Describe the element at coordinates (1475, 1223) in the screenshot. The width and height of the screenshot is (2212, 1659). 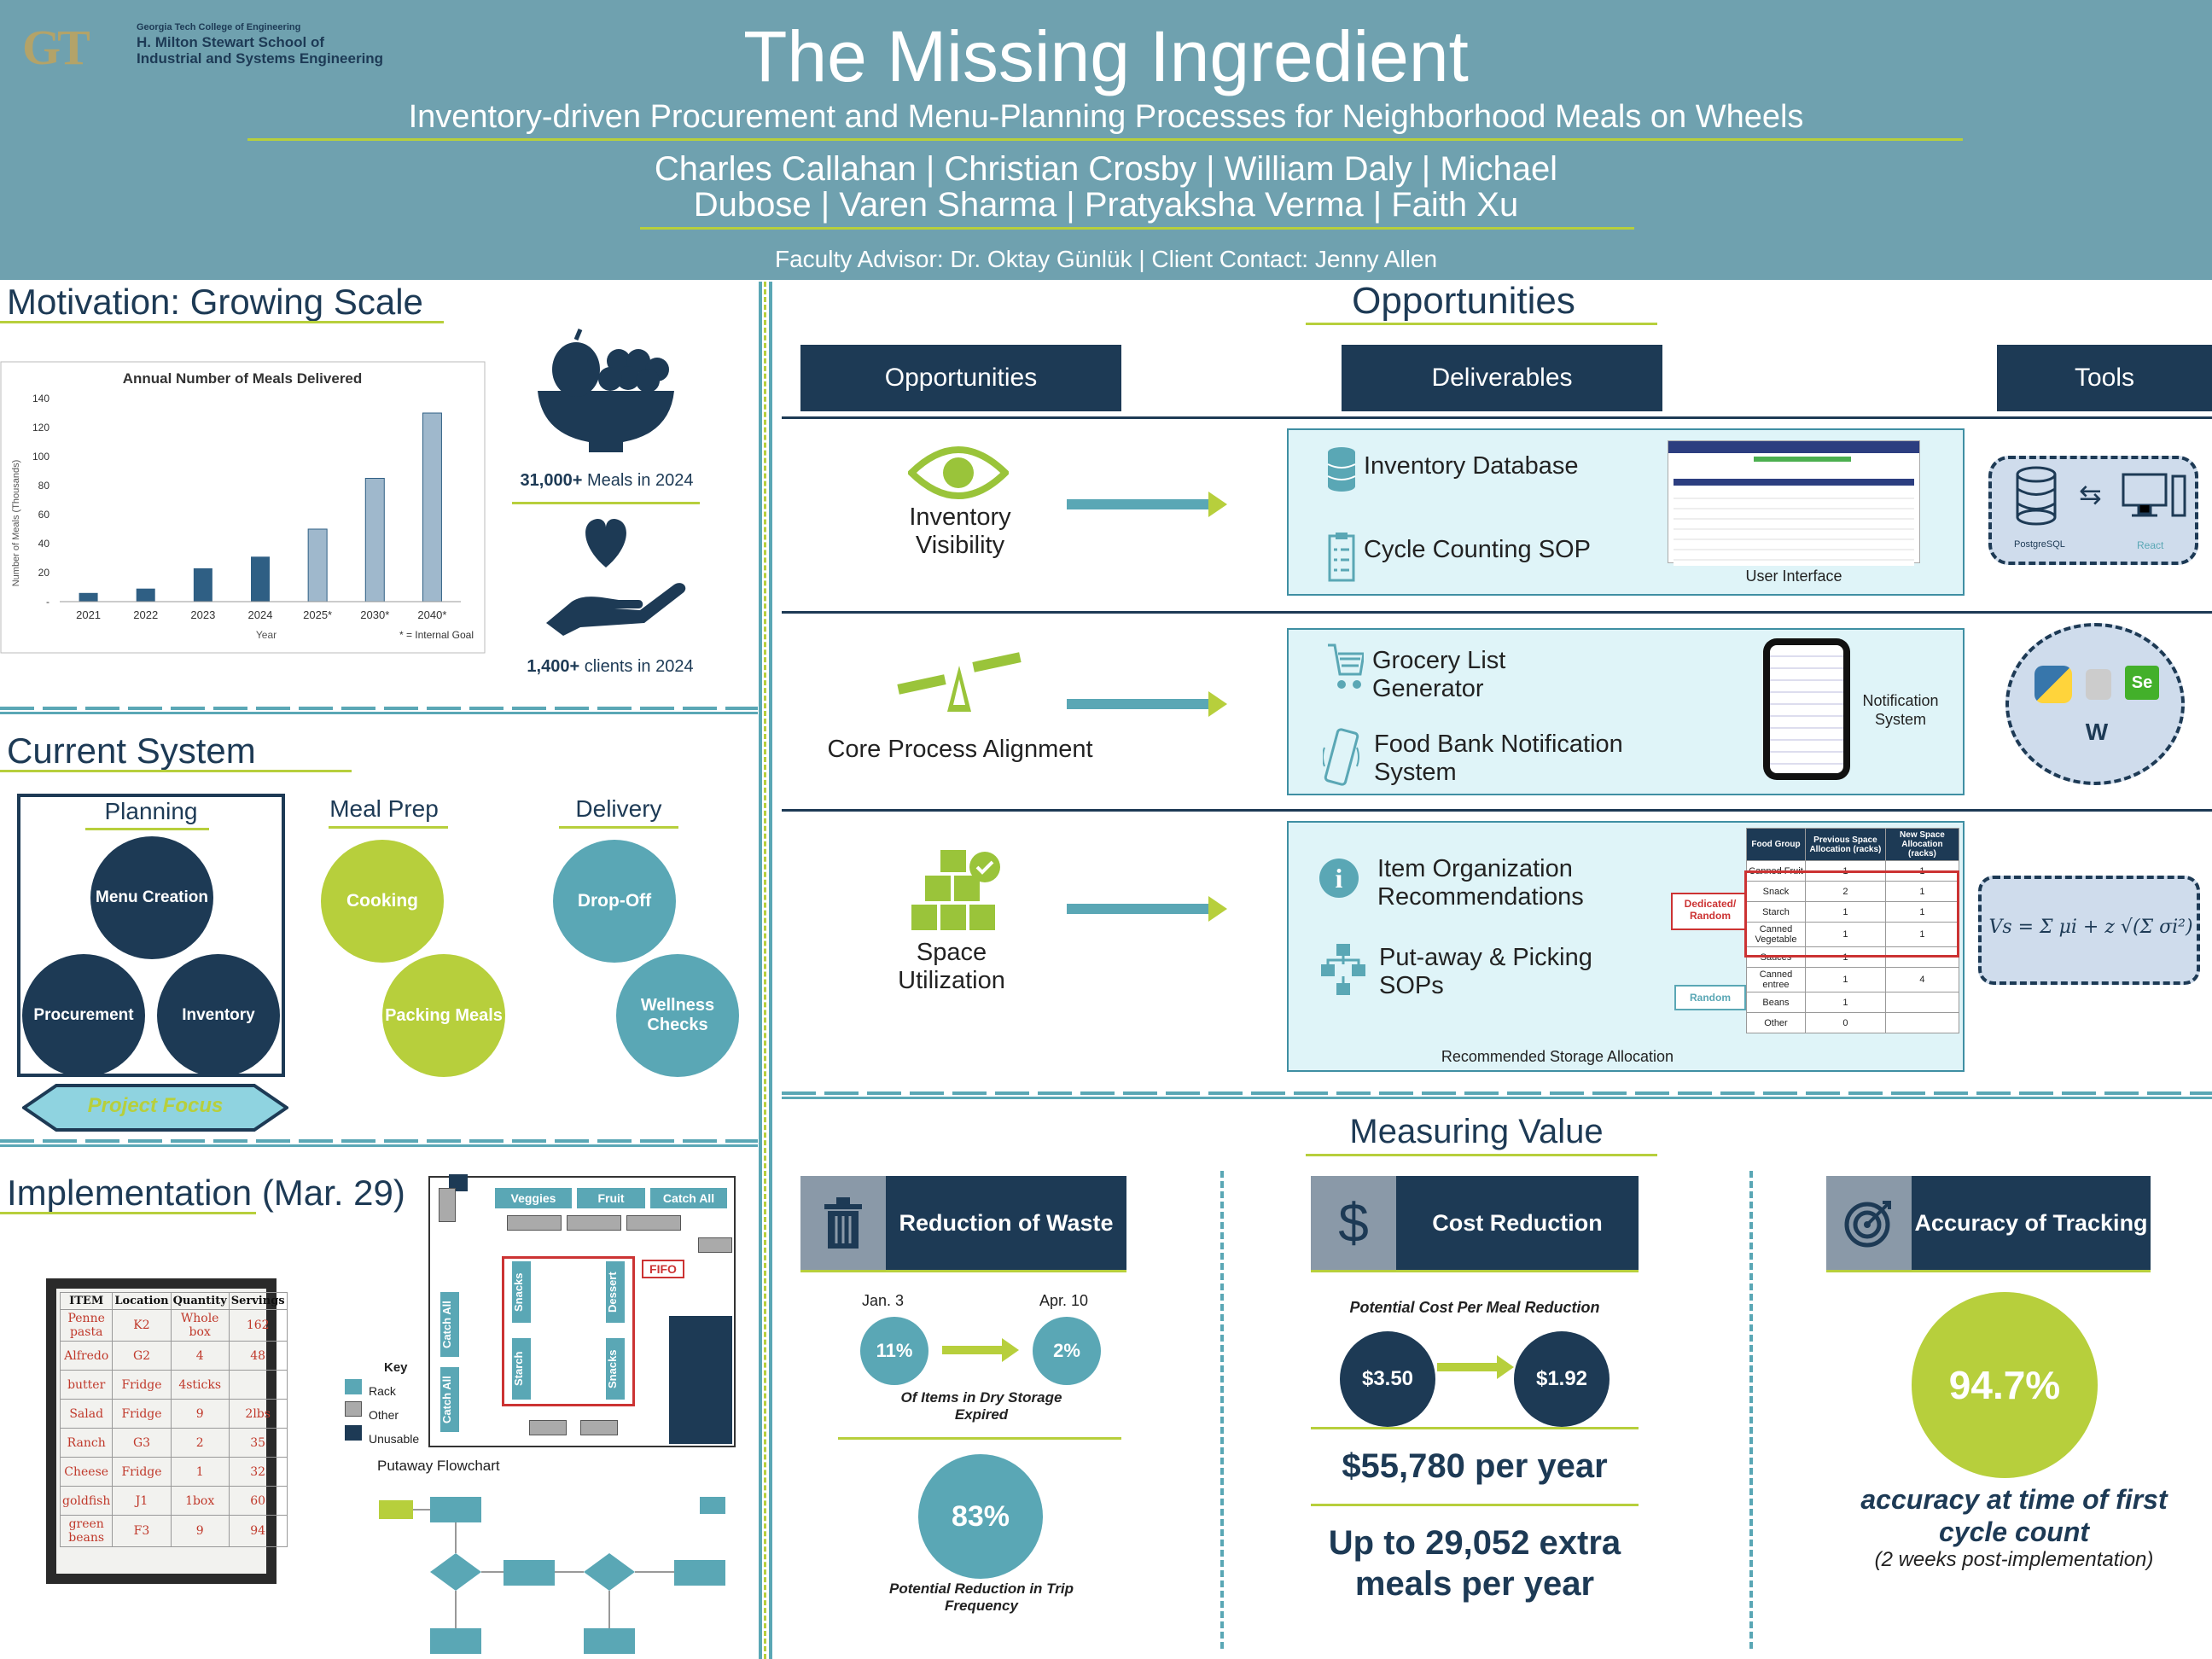
I see `cost-header: $ Cost Reduction` at that location.